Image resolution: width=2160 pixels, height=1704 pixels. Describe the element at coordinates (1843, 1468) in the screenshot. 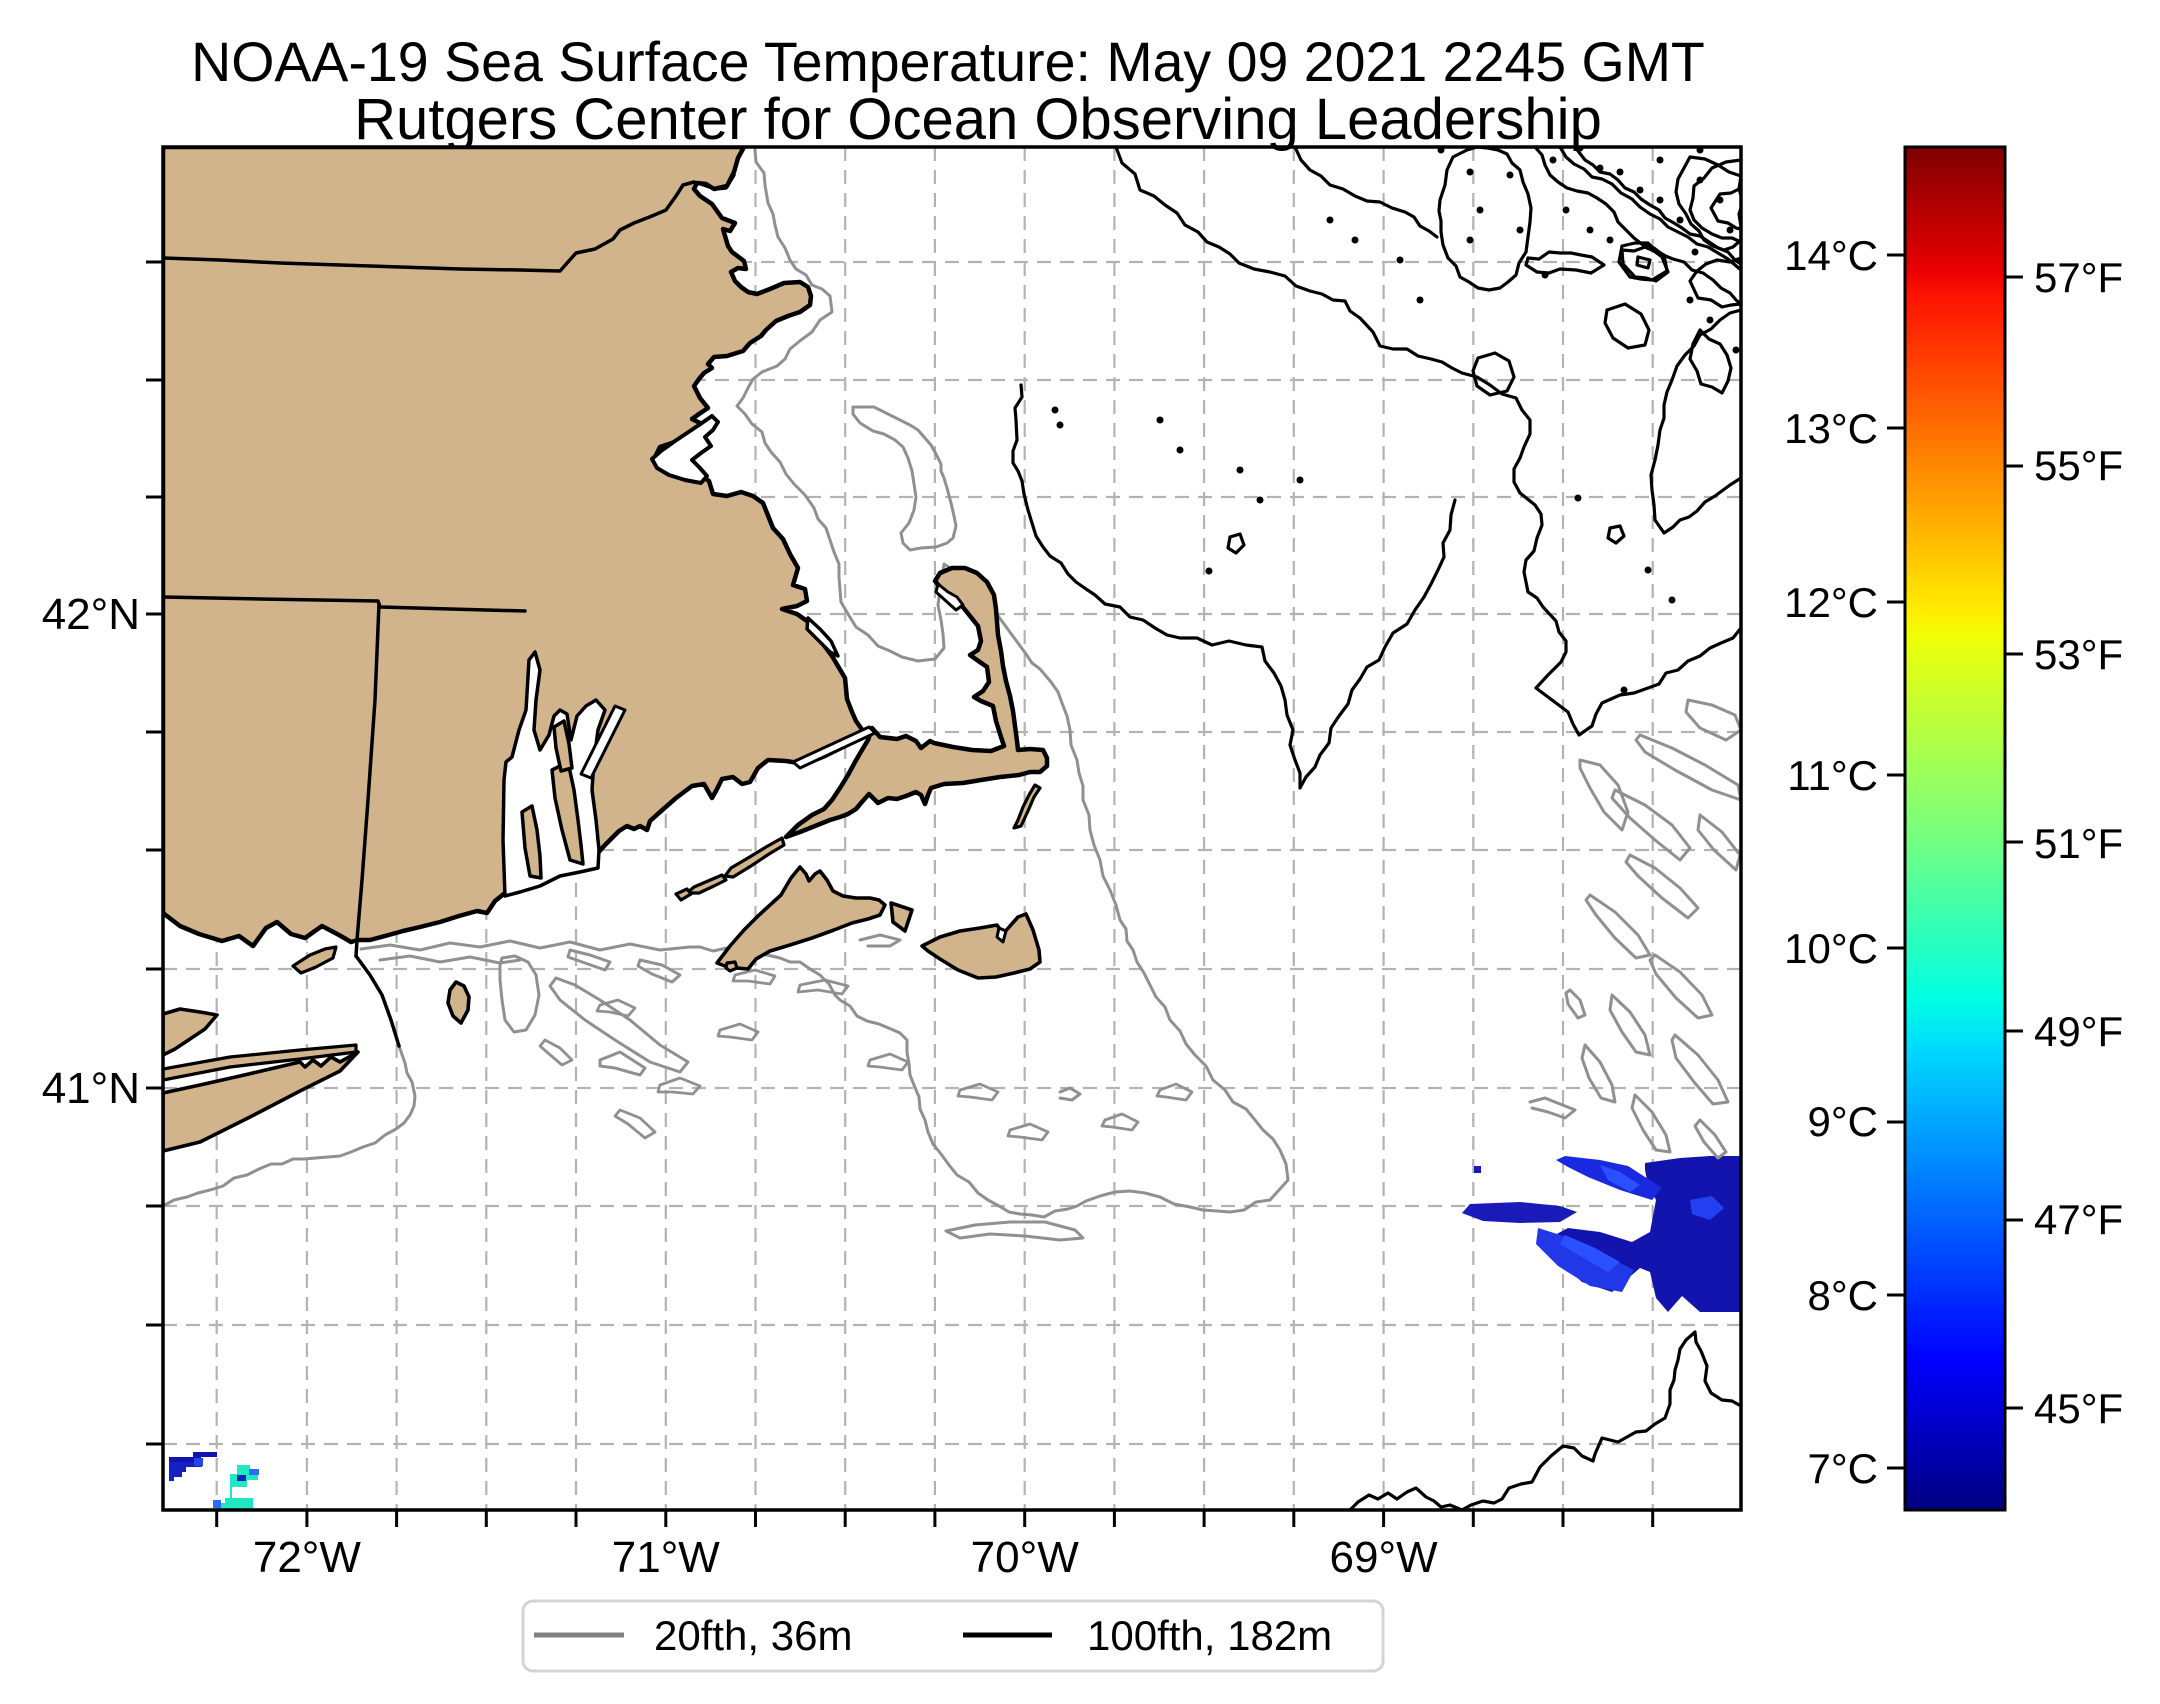

I see `svg-text: 7°C` at that location.